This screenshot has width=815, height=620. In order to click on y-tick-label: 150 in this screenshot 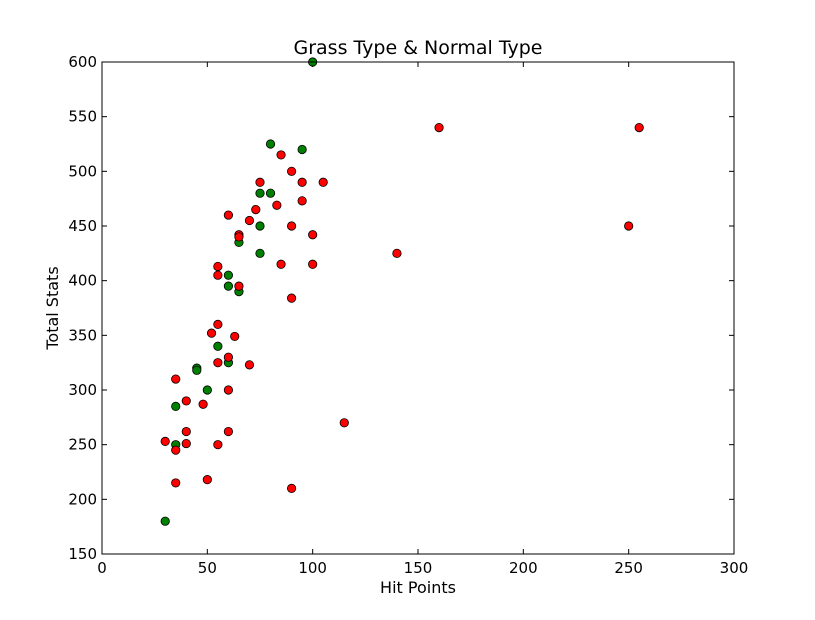, I will do `click(82, 554)`.